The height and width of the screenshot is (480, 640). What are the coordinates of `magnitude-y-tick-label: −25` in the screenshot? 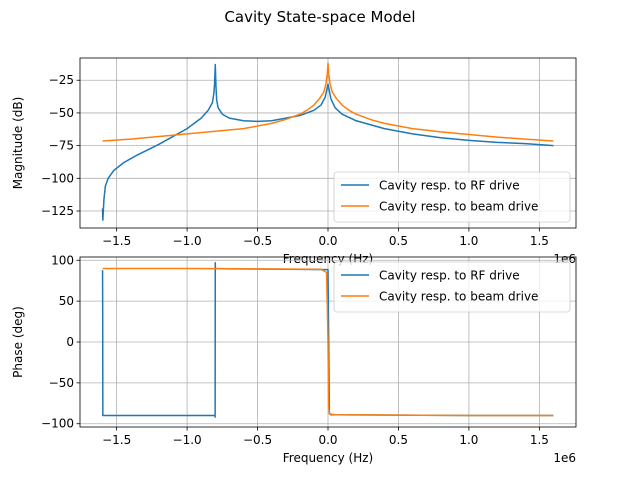 It's located at (61, 80).